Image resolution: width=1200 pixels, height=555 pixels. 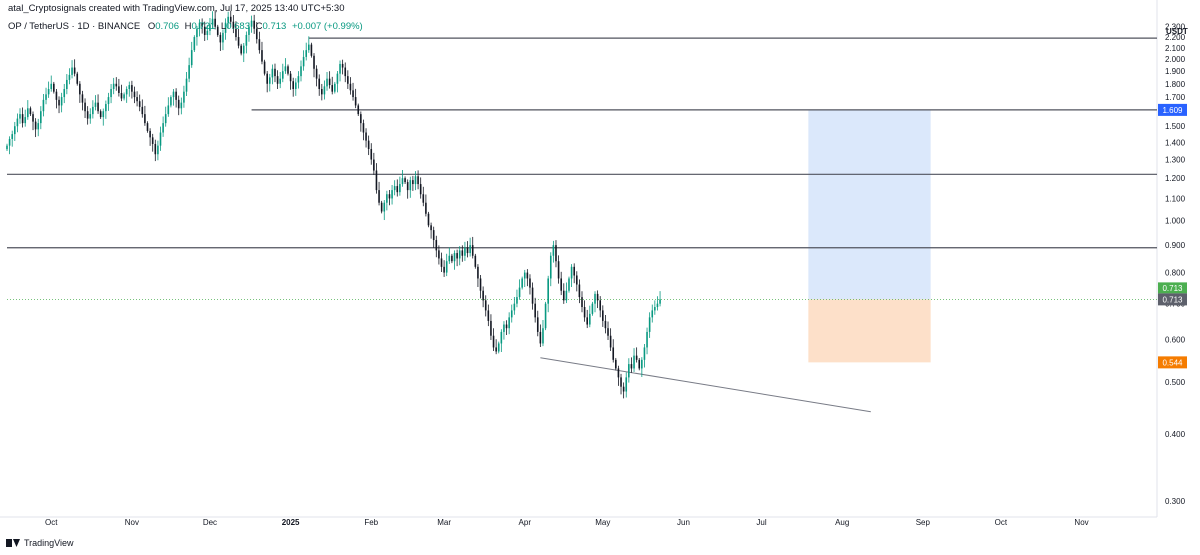 I want to click on y-tick-label: 1.000, so click(x=1175, y=221).